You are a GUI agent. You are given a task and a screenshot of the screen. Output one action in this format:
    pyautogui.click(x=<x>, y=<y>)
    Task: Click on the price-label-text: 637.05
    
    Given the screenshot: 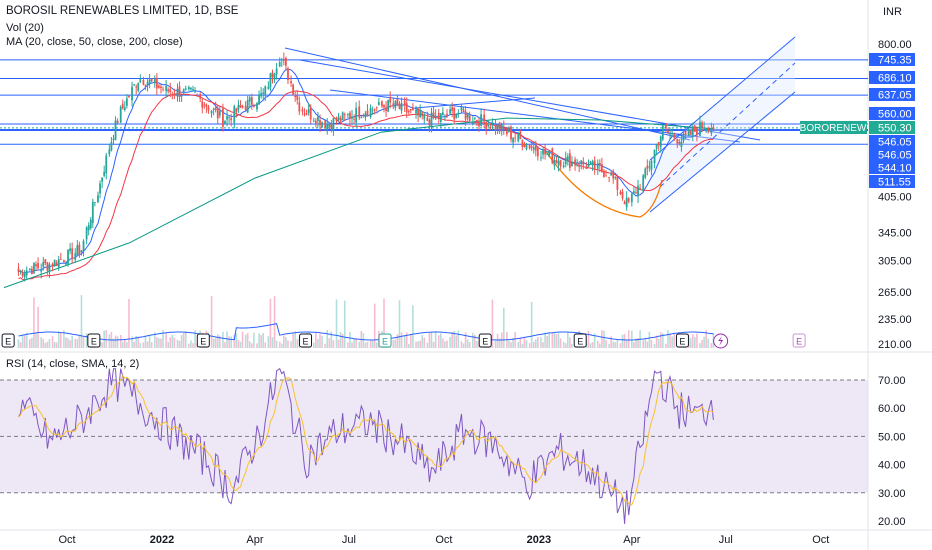 What is the action you would take?
    pyautogui.click(x=895, y=96)
    